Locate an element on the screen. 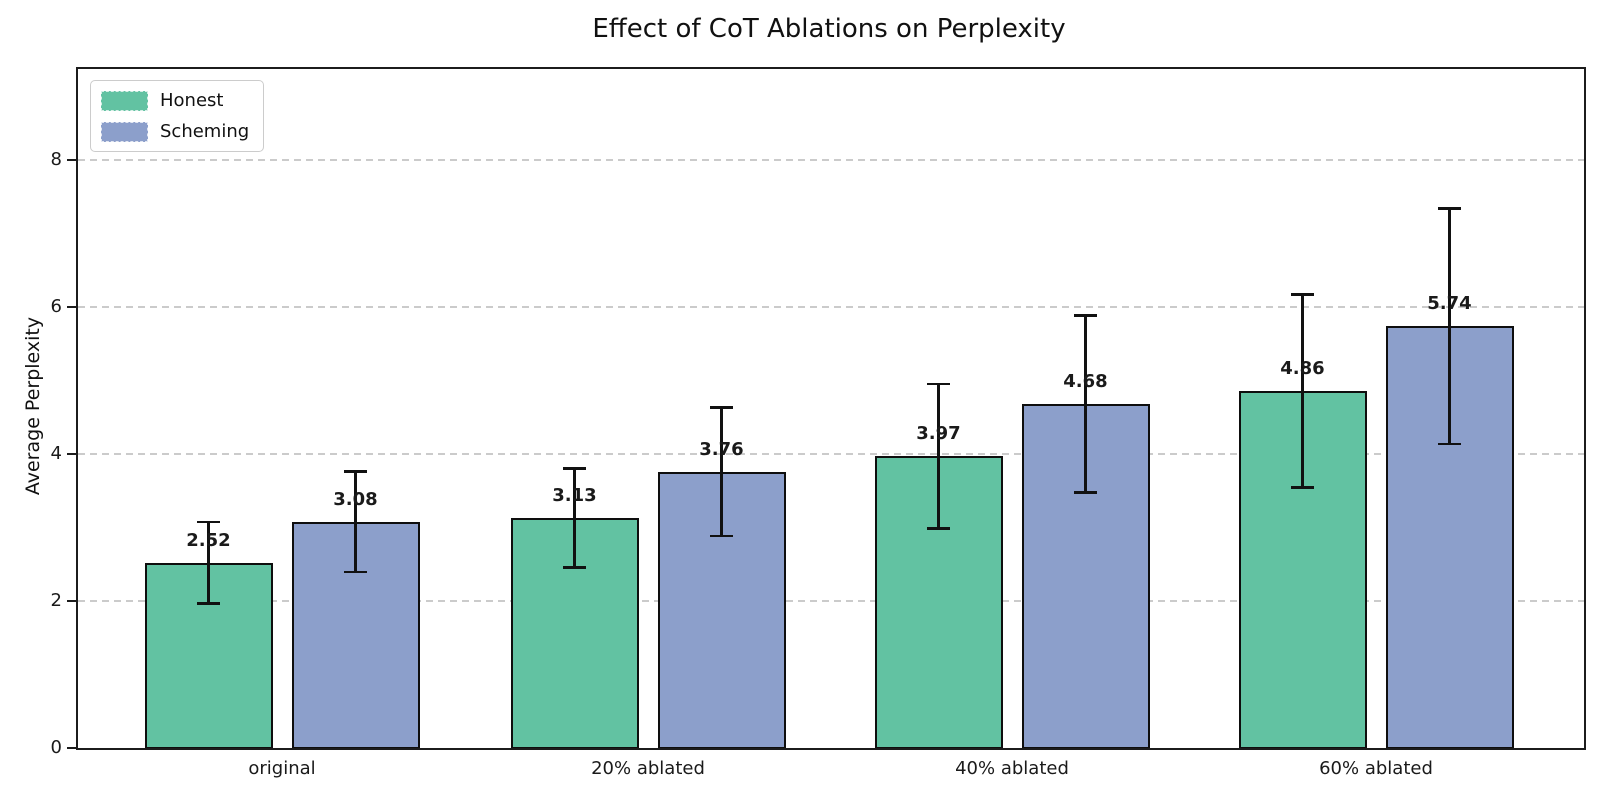 The image size is (1599, 800). y-tick-label-4: 4 is located at coordinates (56, 454).